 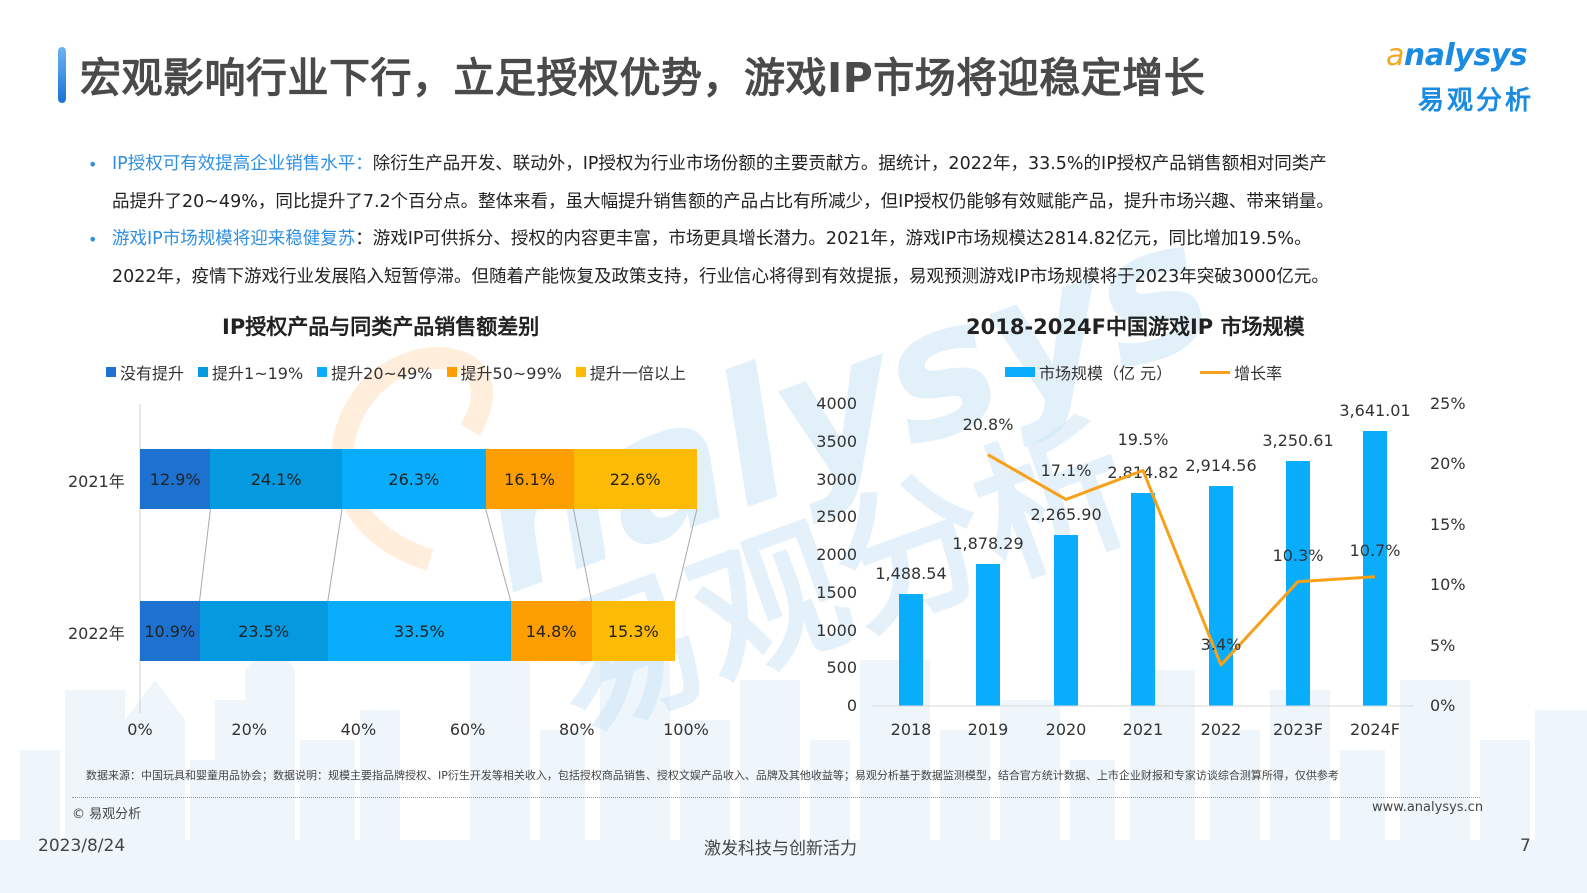 What do you see at coordinates (234, 239) in the screenshot?
I see `bullet-highlight: 游戏IP市场规模将迎来稳健复苏` at bounding box center [234, 239].